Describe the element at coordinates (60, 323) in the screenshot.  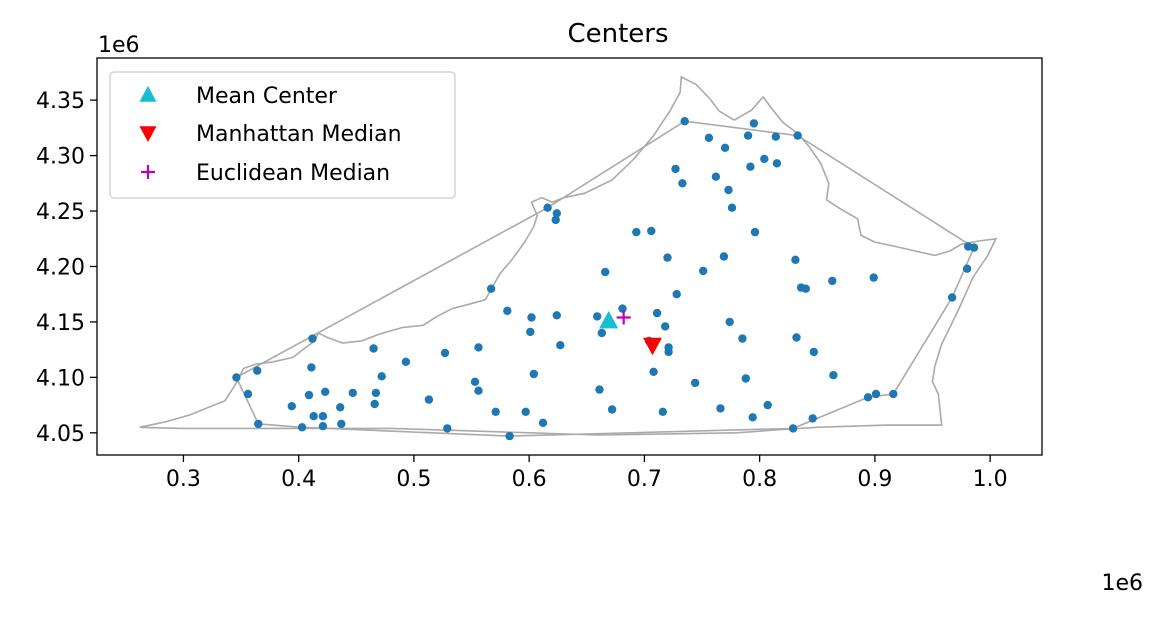
I see `y-tick-label: 4.15` at that location.